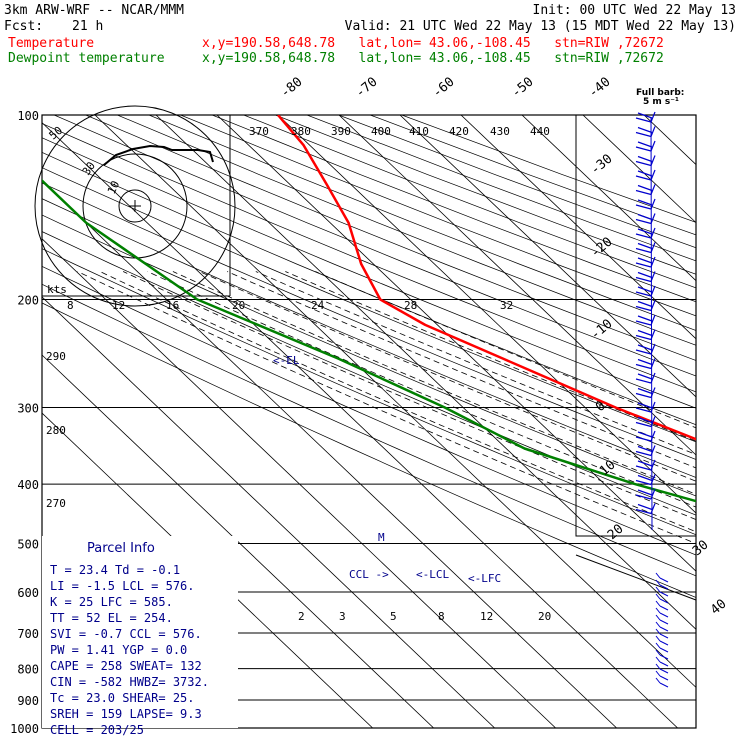 The image size is (740, 740). Describe the element at coordinates (259, 131) in the screenshot. I see `theta-label: 370` at that location.